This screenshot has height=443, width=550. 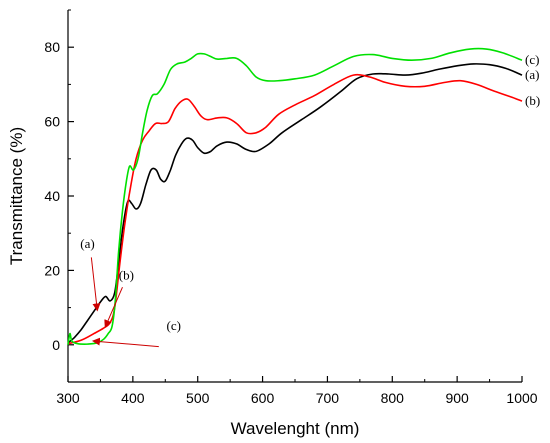 What do you see at coordinates (68, 398) in the screenshot?
I see `x-tick-label: 300` at bounding box center [68, 398].